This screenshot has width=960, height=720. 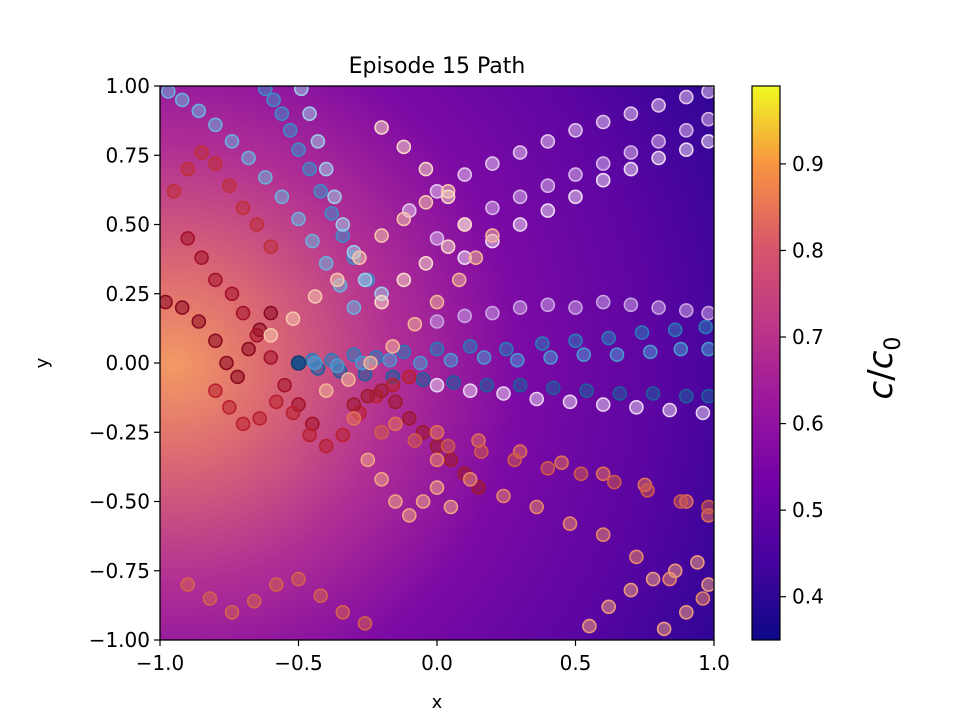 What do you see at coordinates (808, 510) in the screenshot?
I see `colorbar-tick-label: 0.5` at bounding box center [808, 510].